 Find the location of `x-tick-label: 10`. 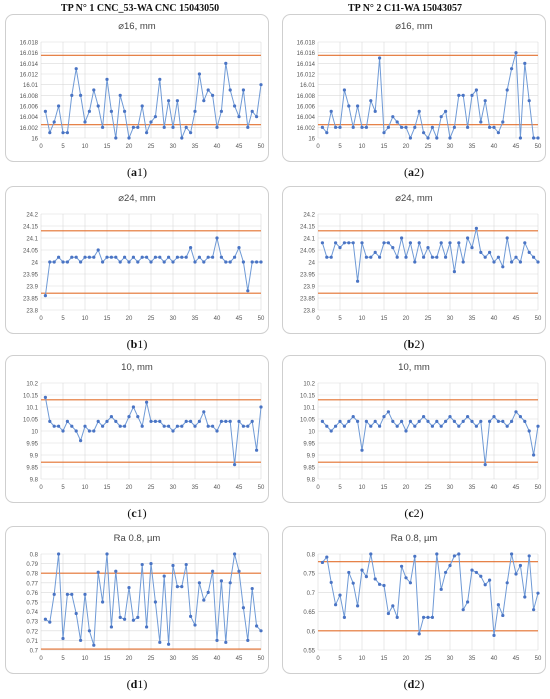

x-tick-label: 10 is located at coordinates (85, 488).